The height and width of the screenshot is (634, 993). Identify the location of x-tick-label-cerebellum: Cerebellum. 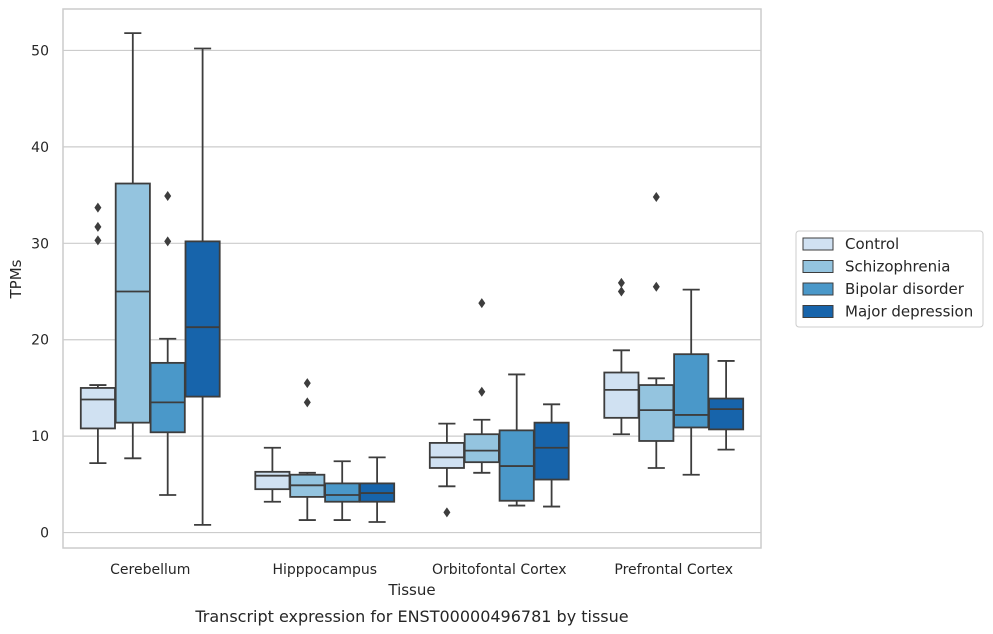
(150, 570).